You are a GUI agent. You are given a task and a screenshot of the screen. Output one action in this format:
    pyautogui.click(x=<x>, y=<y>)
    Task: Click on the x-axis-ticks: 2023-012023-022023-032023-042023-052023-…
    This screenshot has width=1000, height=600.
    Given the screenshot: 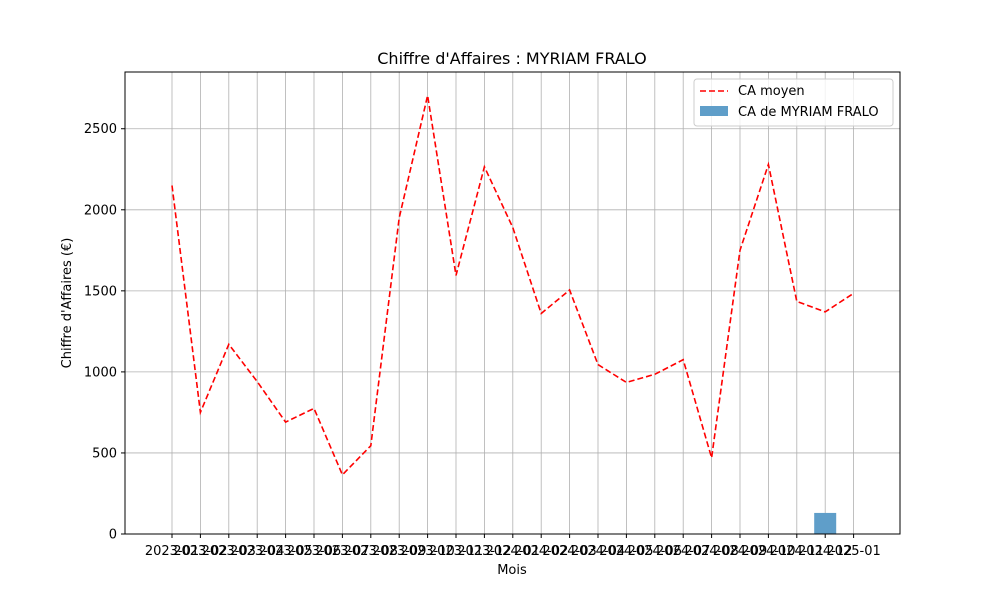 What is the action you would take?
    pyautogui.click(x=513, y=546)
    